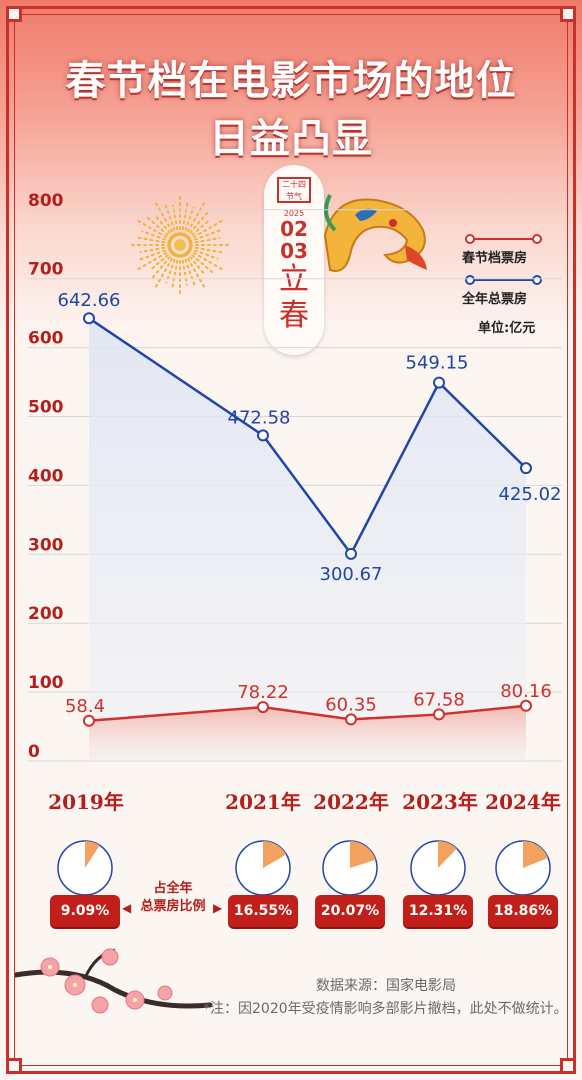 The width and height of the screenshot is (582, 1080). What do you see at coordinates (263, 802) in the screenshot?
I see `x-tick-label: 2021年` at bounding box center [263, 802].